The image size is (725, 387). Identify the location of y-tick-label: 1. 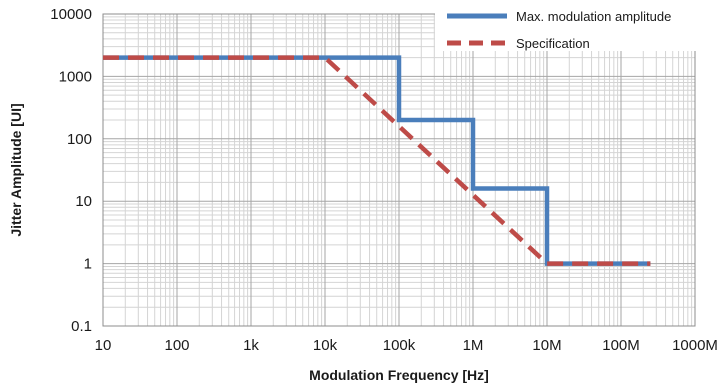
(88, 264).